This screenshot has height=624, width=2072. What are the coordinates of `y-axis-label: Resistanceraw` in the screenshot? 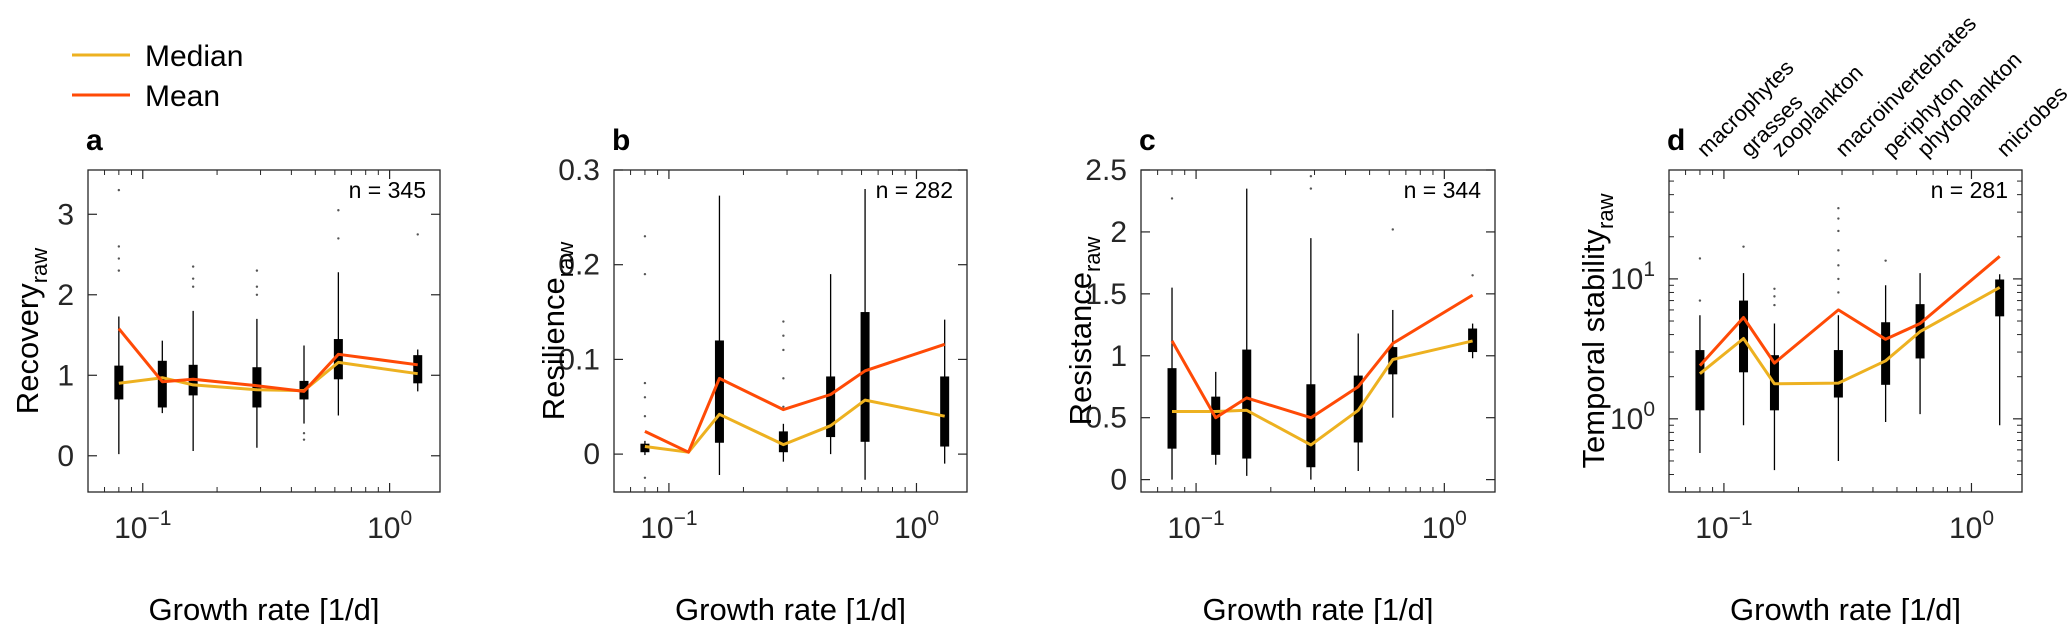 It's located at (1084, 330).